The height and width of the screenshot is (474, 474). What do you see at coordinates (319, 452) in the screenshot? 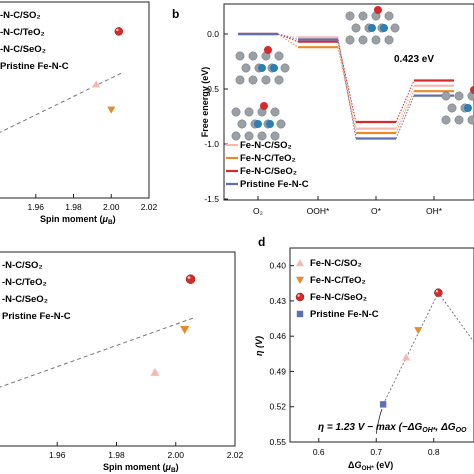
I see `panel-d-xtick-label-0: 0.6` at bounding box center [319, 452].